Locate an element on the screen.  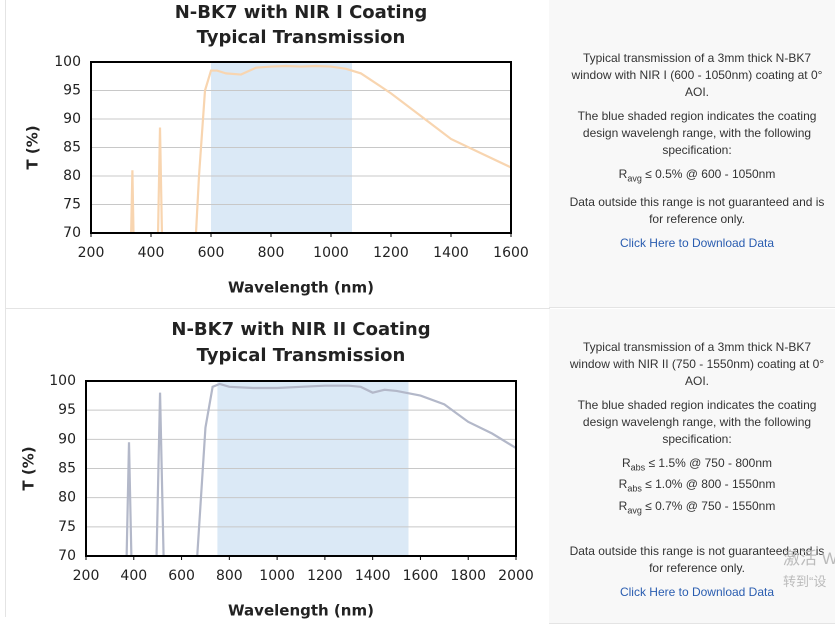
spec-line: Ravg ≤ 0.7% @ 750 - 1550nm is located at coordinates (697, 508).